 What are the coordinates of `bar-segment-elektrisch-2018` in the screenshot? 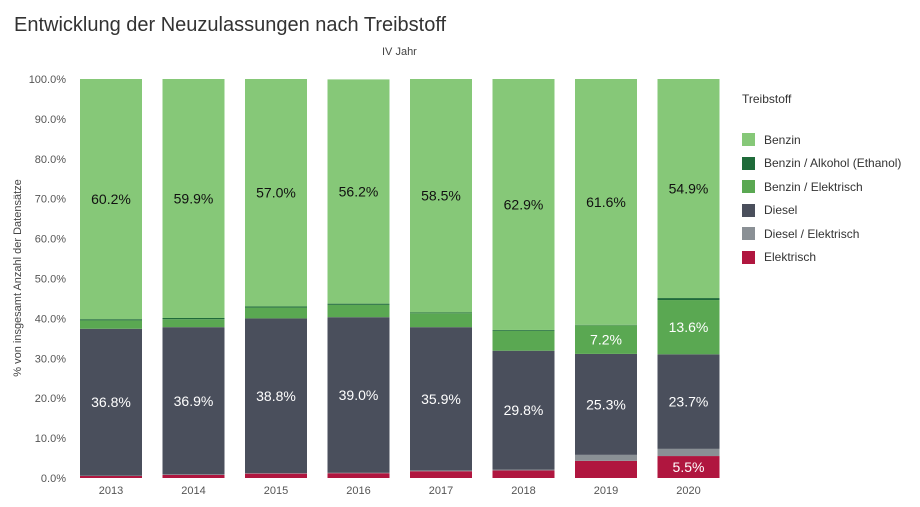 It's located at (523, 474).